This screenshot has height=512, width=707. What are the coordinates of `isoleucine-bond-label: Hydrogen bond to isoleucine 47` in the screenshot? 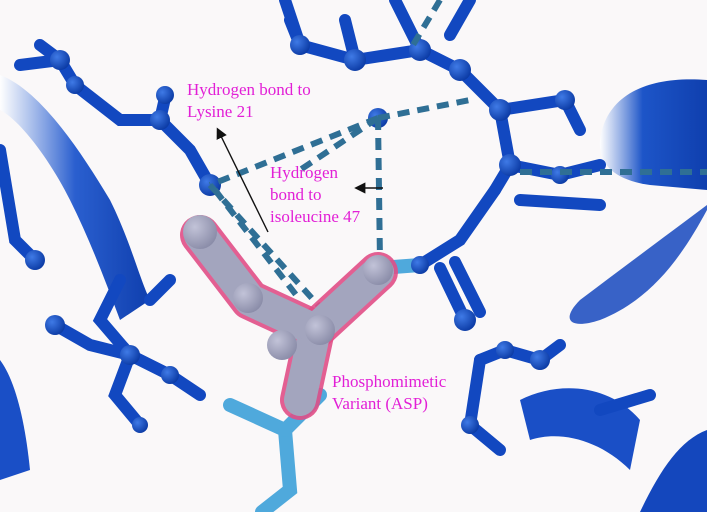 It's located at (315, 195).